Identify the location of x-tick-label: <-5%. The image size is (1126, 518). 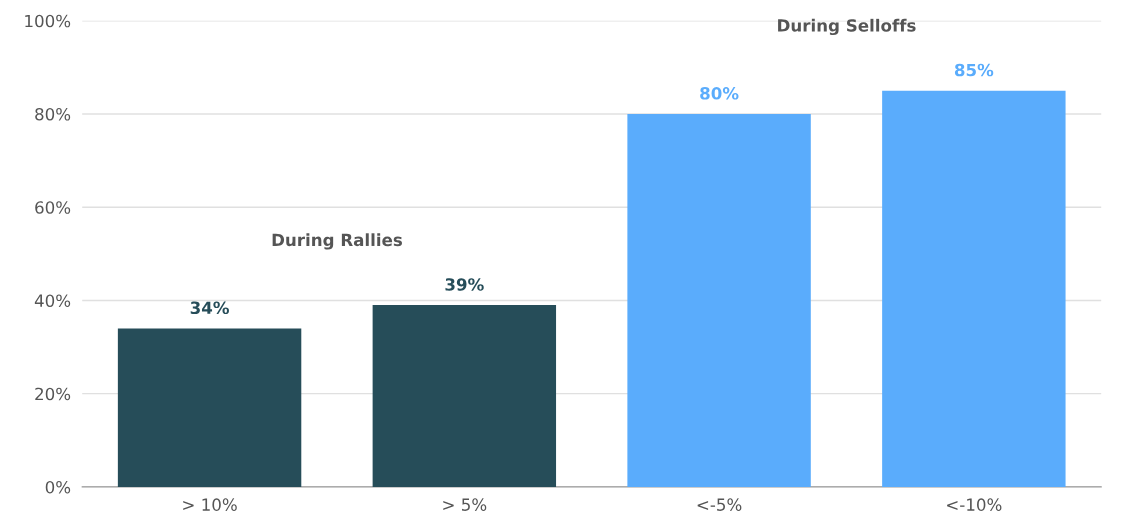
(719, 504).